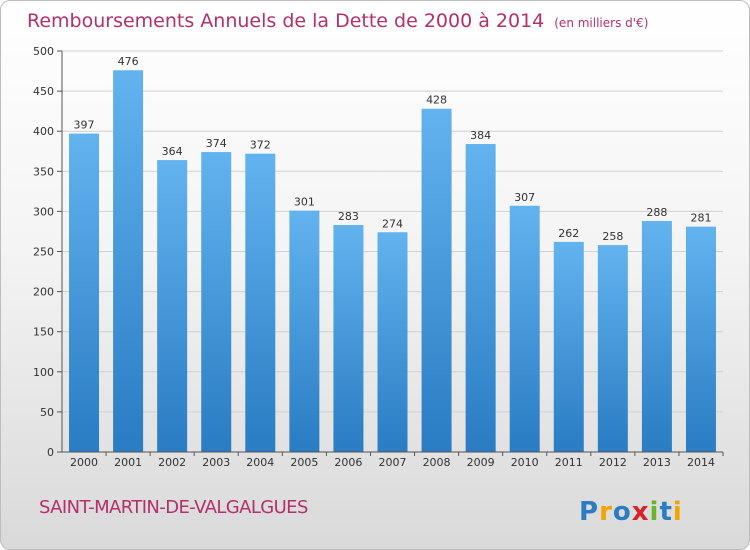 This screenshot has height=550, width=750. Describe the element at coordinates (43, 91) in the screenshot. I see `y-tick-label: 450` at that location.